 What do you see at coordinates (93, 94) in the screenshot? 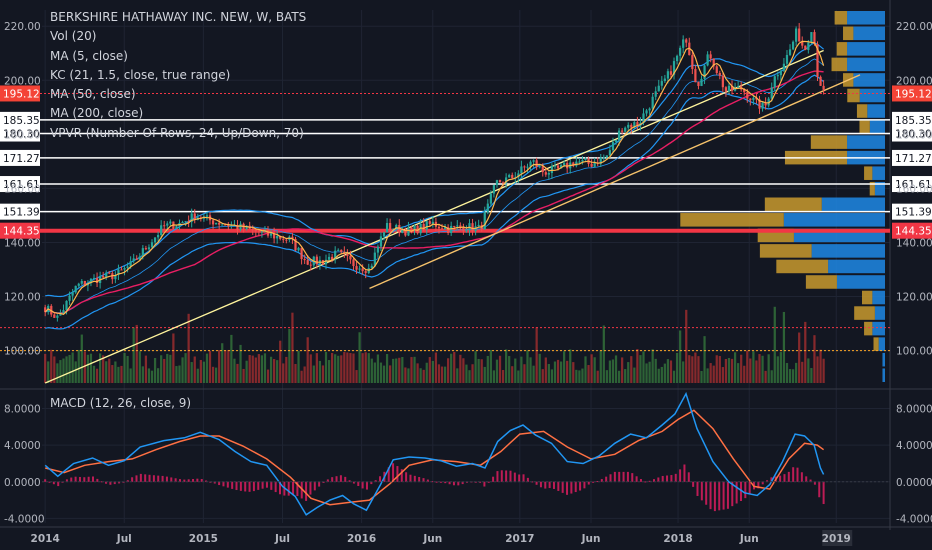
I see `indicator-ma50: MA (50, close)` at bounding box center [93, 94].